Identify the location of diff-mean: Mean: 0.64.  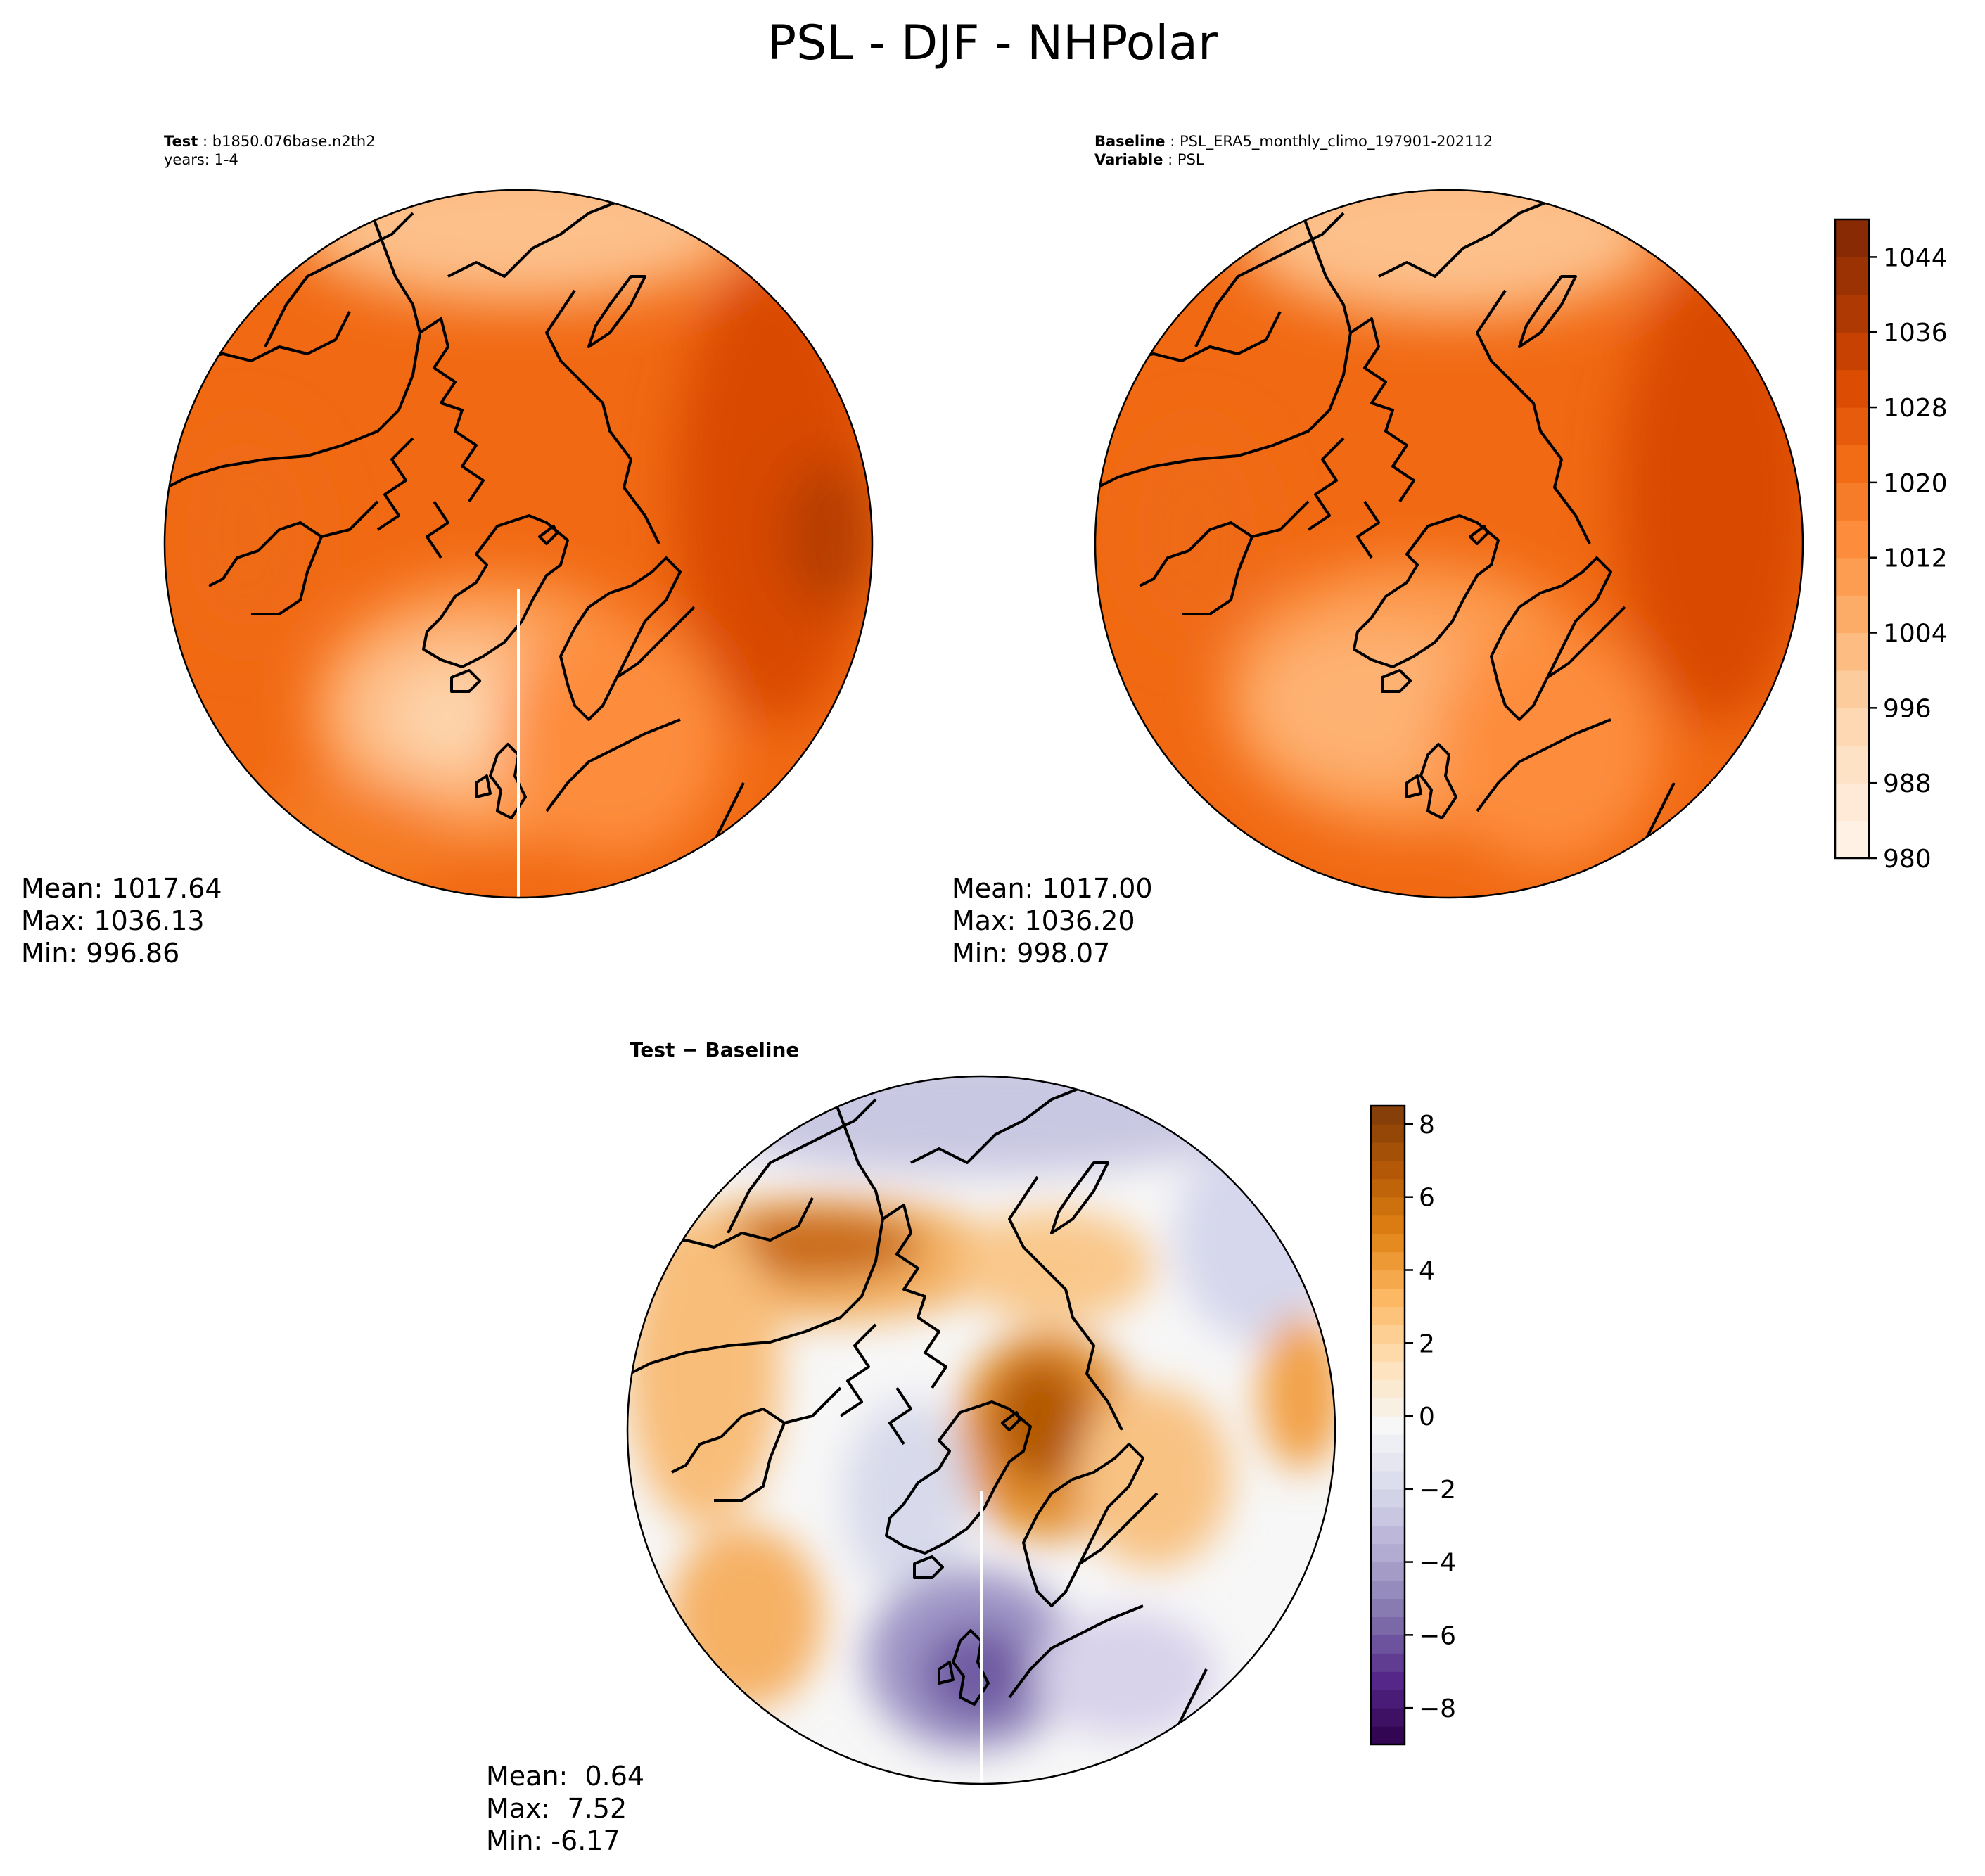
(566, 1776).